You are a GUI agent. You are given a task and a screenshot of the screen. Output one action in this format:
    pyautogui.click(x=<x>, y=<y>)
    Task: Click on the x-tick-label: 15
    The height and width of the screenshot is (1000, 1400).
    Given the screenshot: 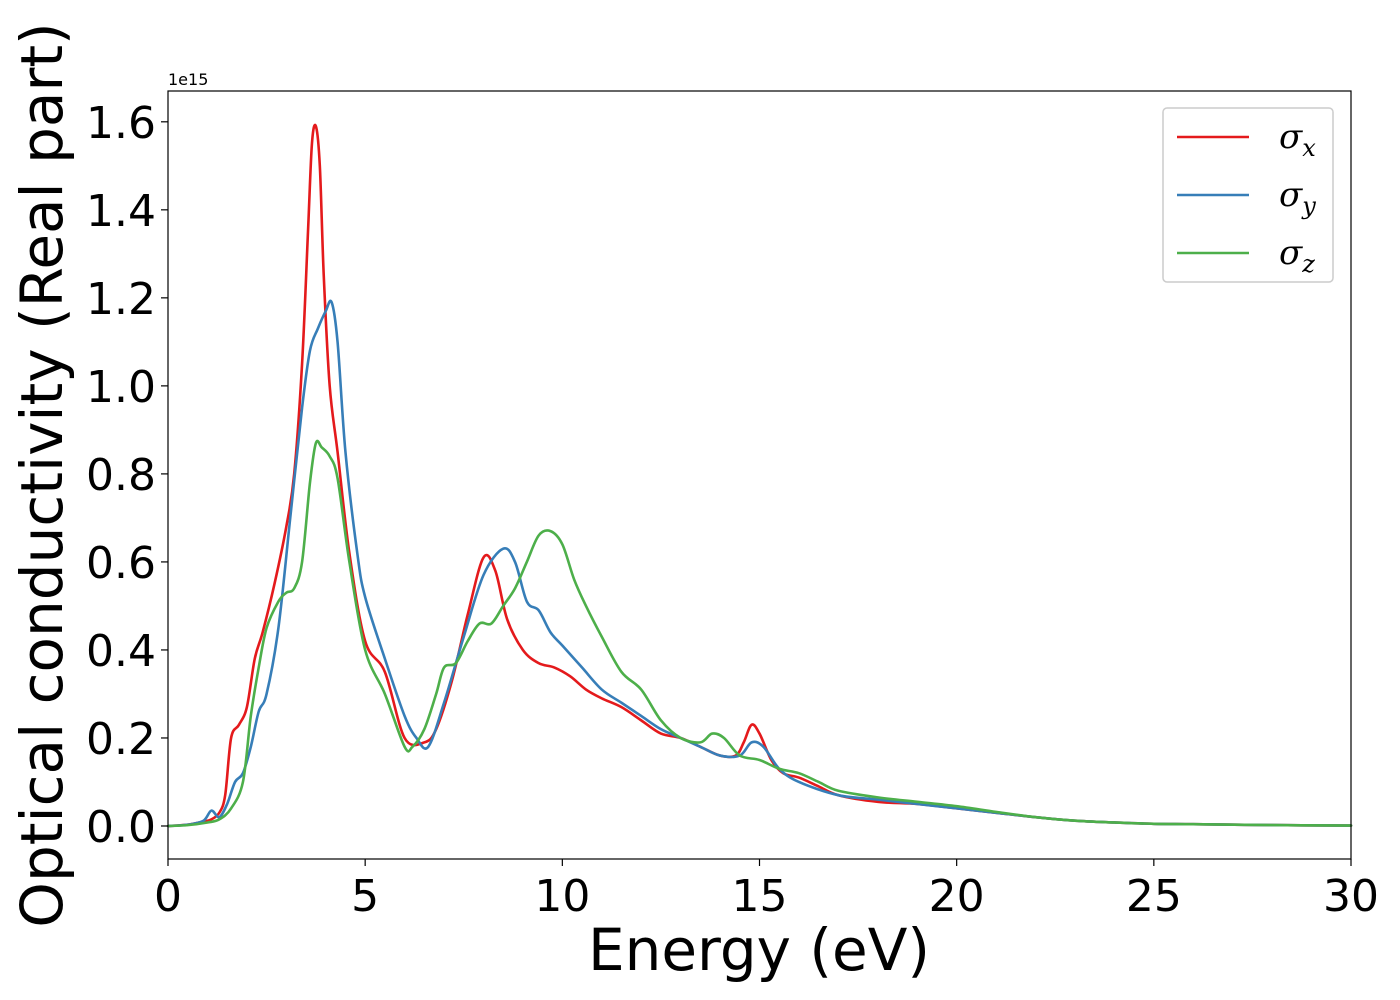 What is the action you would take?
    pyautogui.click(x=760, y=896)
    